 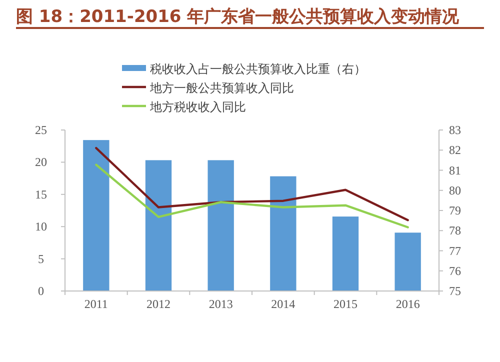 What do you see at coordinates (220, 304) in the screenshot?
I see `x-tick-label: 2013` at bounding box center [220, 304].